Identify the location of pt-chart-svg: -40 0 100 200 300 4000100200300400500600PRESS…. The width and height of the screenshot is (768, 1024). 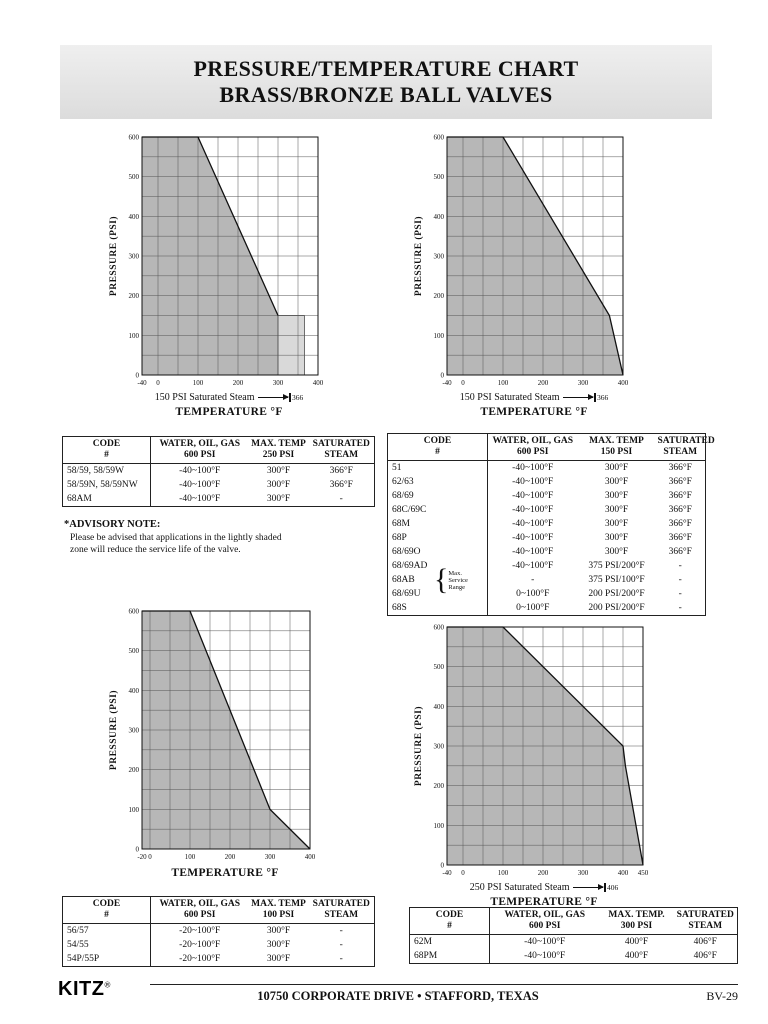
(216, 261).